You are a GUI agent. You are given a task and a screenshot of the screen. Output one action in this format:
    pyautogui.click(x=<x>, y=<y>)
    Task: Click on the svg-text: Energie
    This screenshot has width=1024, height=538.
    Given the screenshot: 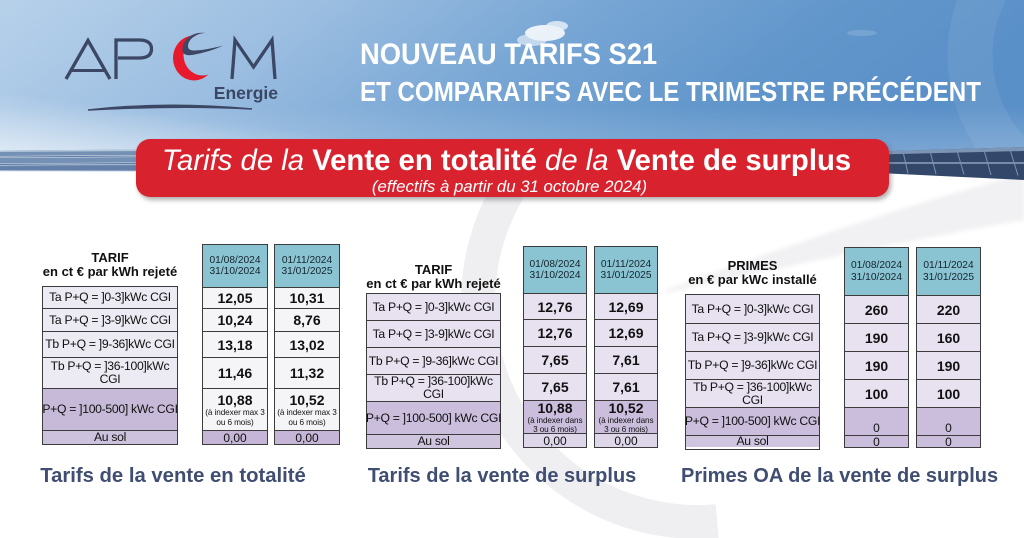 What is the action you would take?
    pyautogui.click(x=246, y=93)
    